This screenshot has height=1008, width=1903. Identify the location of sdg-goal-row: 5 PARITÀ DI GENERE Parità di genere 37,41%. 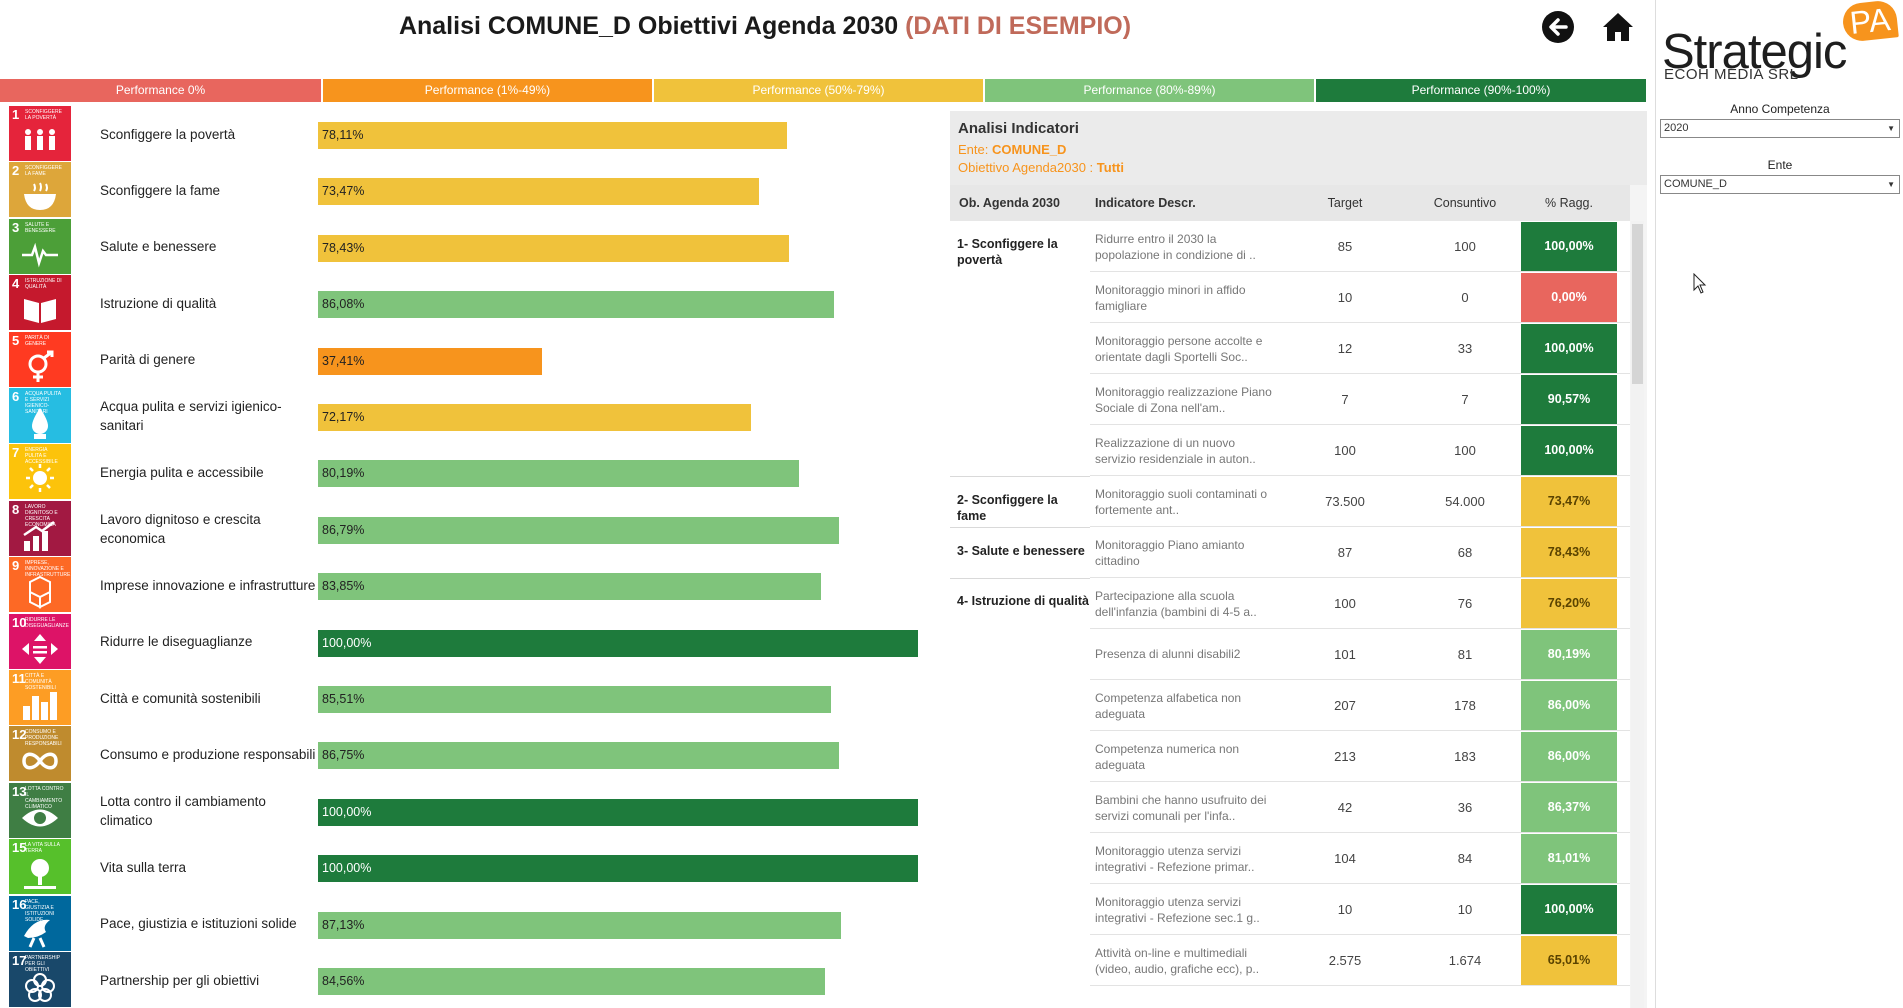
(472, 359).